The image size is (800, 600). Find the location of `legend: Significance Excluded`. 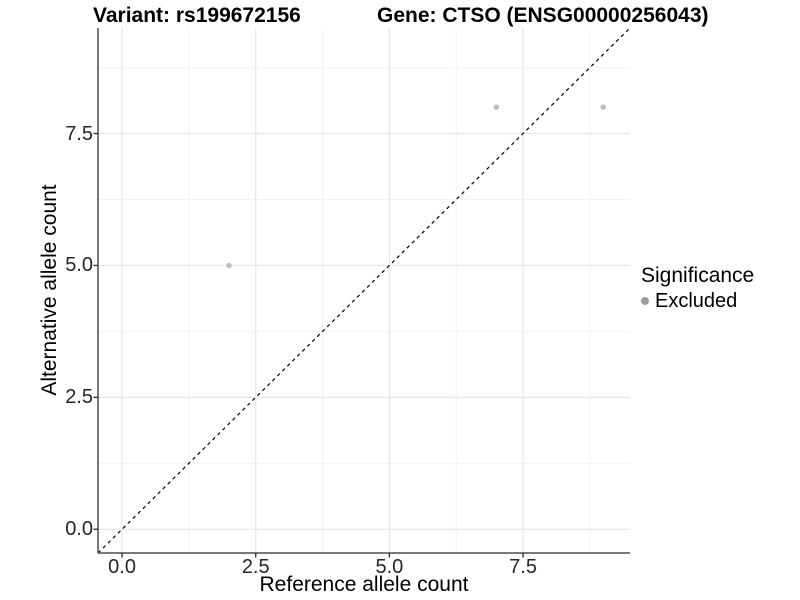

legend: Significance Excluded is located at coordinates (697, 288).